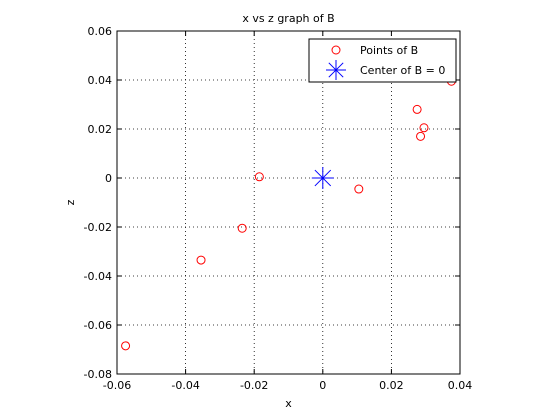 This screenshot has width=560, height=420. Describe the element at coordinates (185, 385) in the screenshot. I see `x-tick-label: -0.04` at that location.